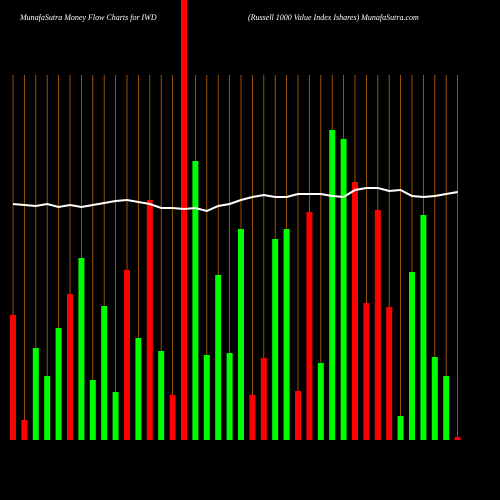  I want to click on chart-title: MunafaSutra Money Flow Charts for IWD, so click(88, 17).